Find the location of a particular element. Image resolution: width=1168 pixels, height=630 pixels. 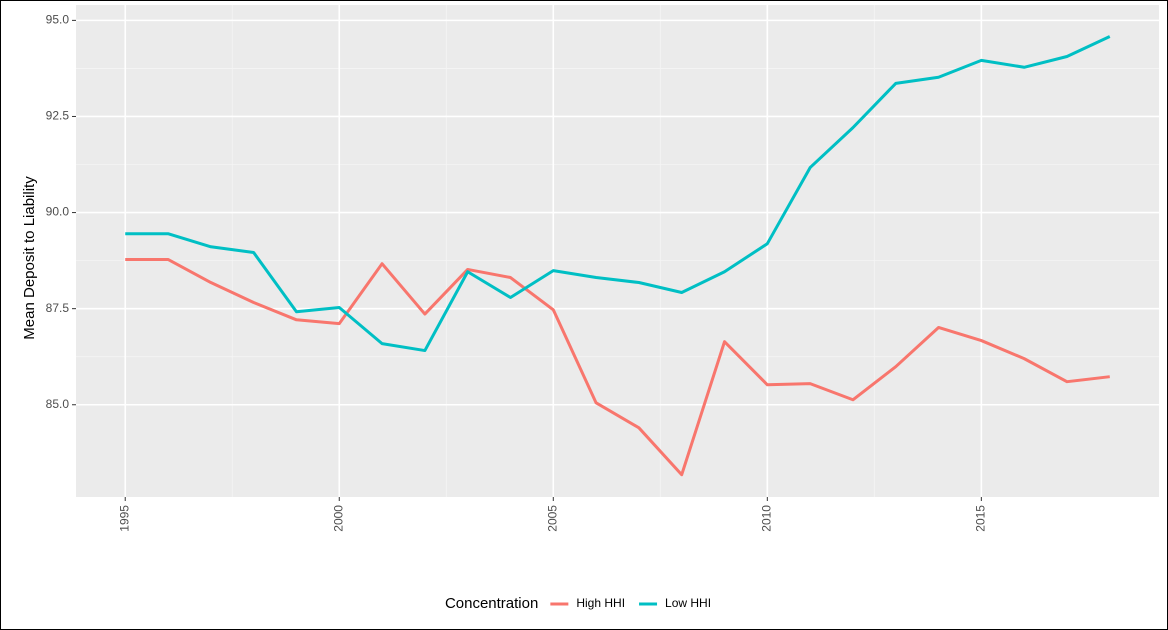

legend-label: High HHI is located at coordinates (600, 603).